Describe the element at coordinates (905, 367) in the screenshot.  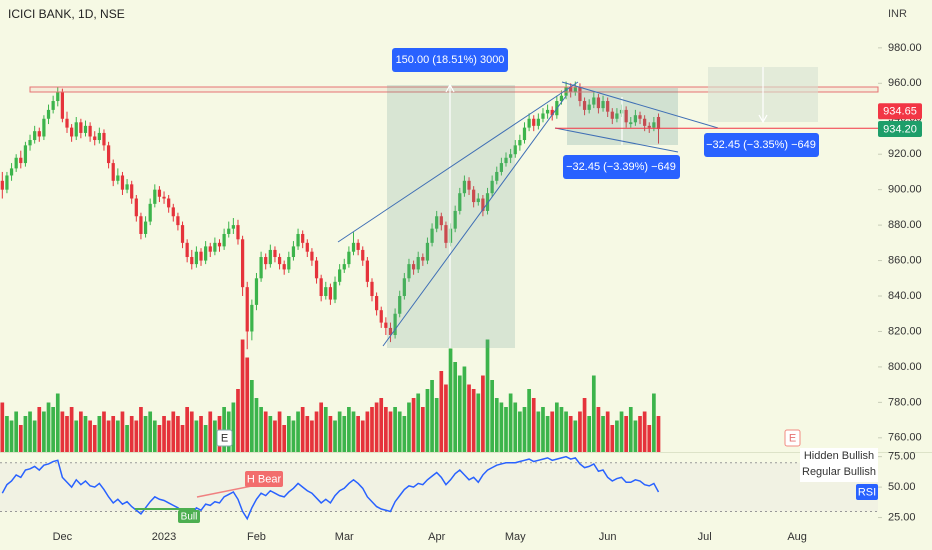
I see `y-tick-label: 800.00` at that location.